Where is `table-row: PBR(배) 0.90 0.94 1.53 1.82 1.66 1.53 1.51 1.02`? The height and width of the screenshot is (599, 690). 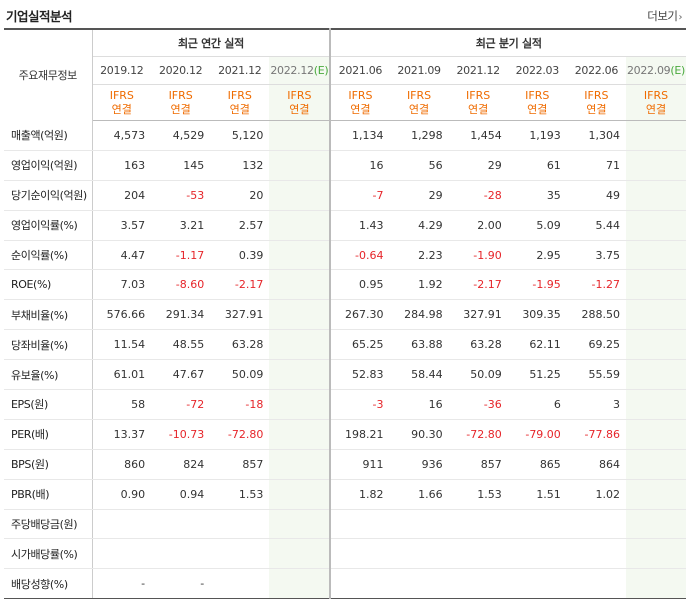
table-row: PBR(배) 0.90 0.94 1.53 1.82 1.66 1.53 1.51 1.02 is located at coordinates (345, 494).